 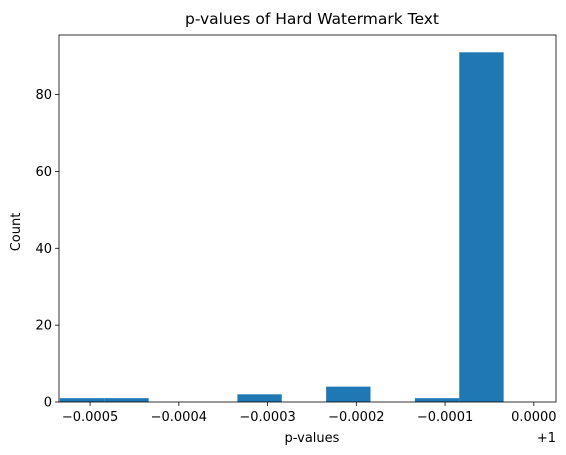 What do you see at coordinates (43, 249) in the screenshot?
I see `y-tick-label-2: 40` at bounding box center [43, 249].